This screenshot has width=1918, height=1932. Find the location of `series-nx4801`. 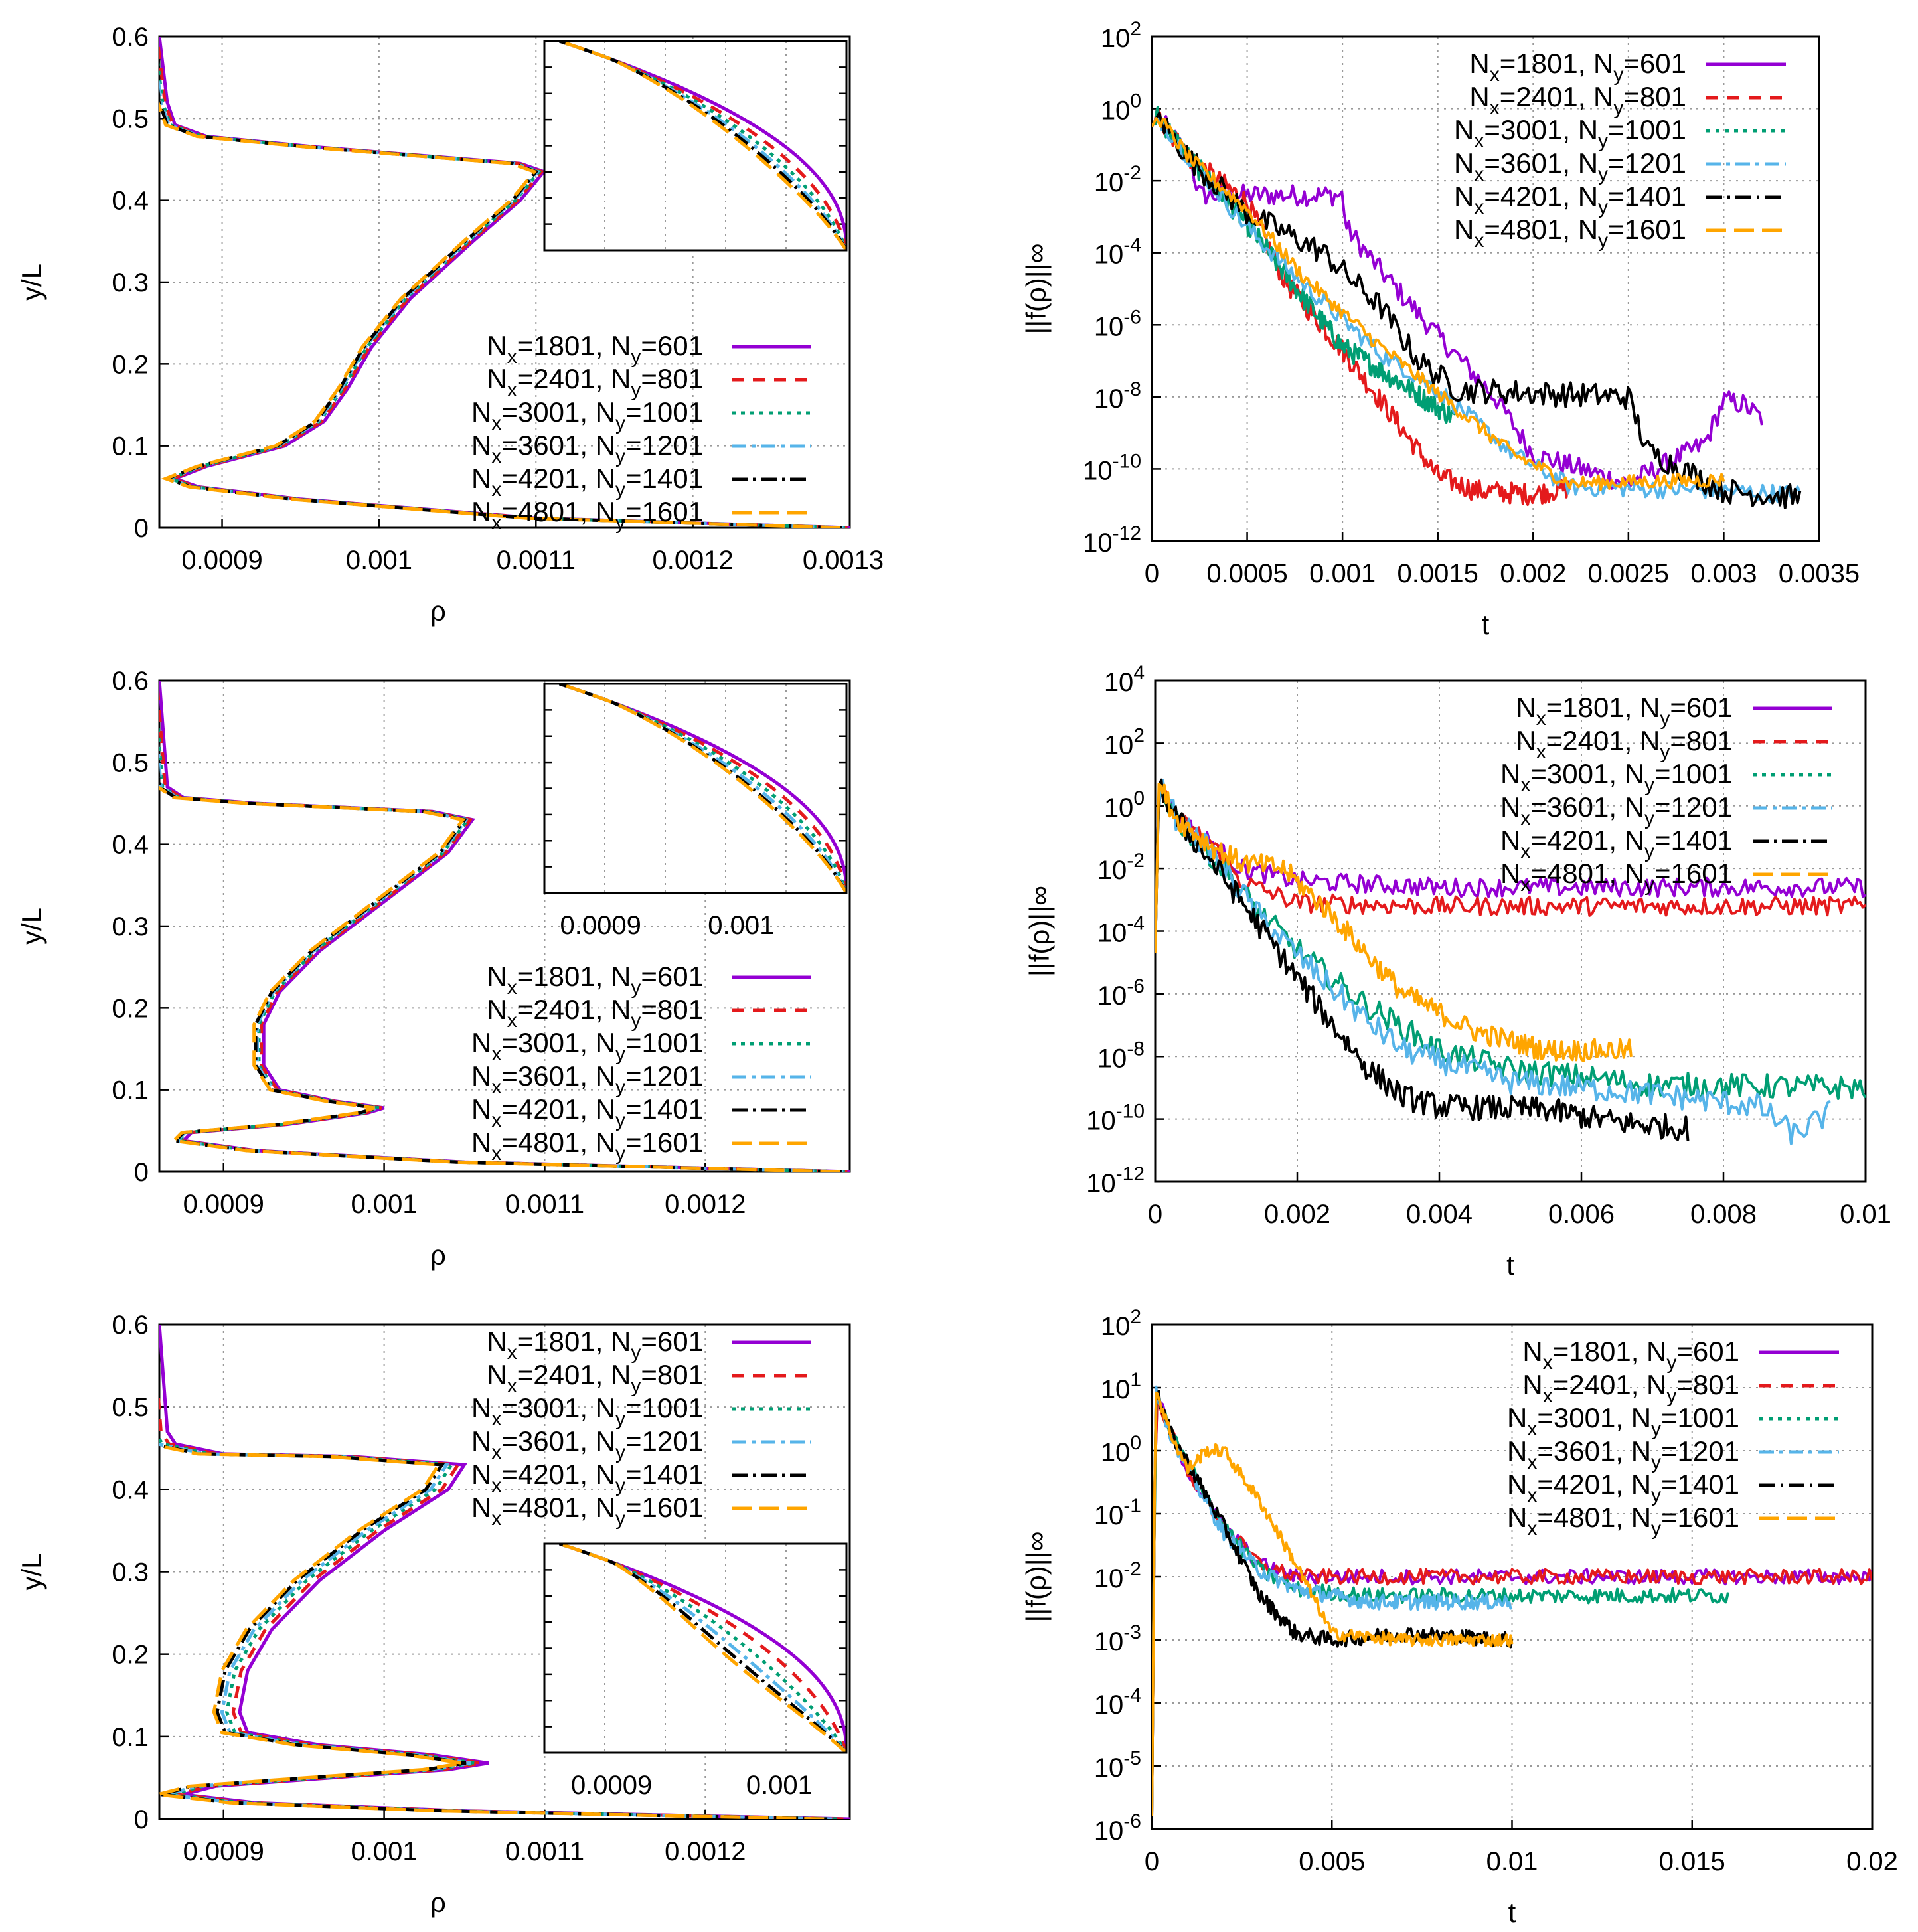

series-nx4801 is located at coordinates (1394, 922).